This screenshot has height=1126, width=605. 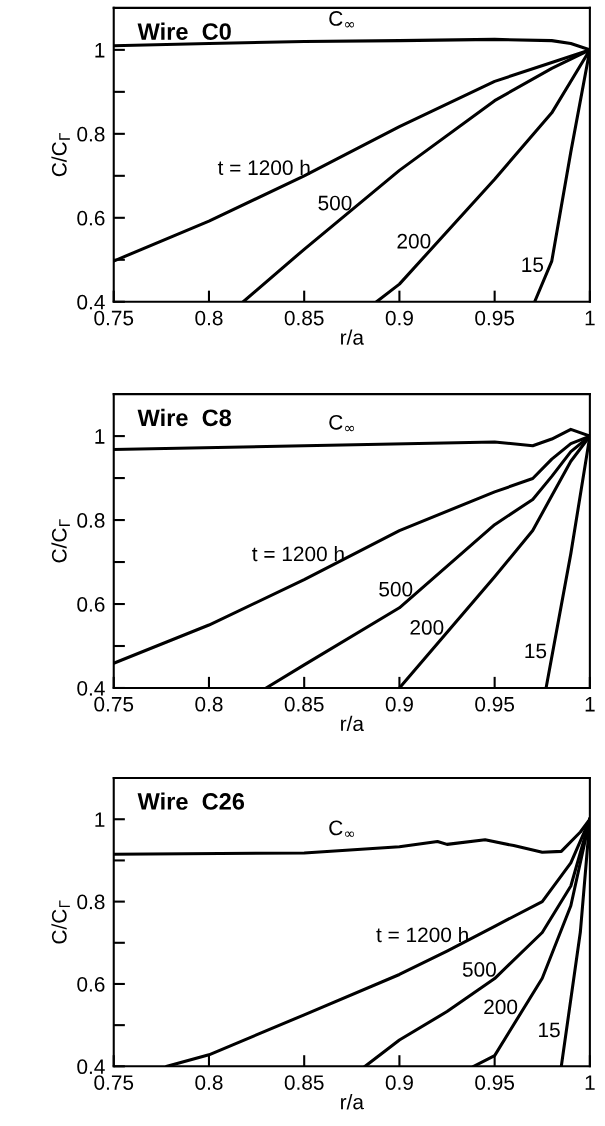 What do you see at coordinates (184, 31) in the screenshot?
I see `chart-title: Wire C0` at bounding box center [184, 31].